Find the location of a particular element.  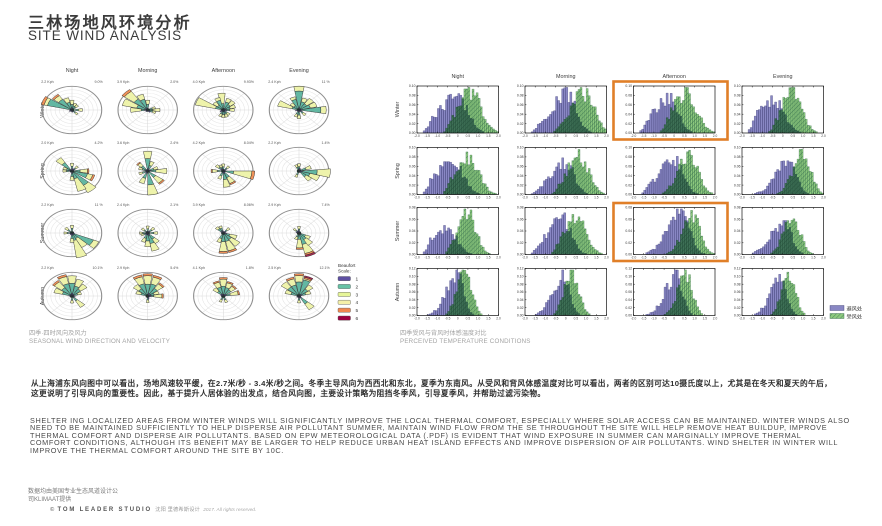

svg-text: 5 is located at coordinates (357, 311).